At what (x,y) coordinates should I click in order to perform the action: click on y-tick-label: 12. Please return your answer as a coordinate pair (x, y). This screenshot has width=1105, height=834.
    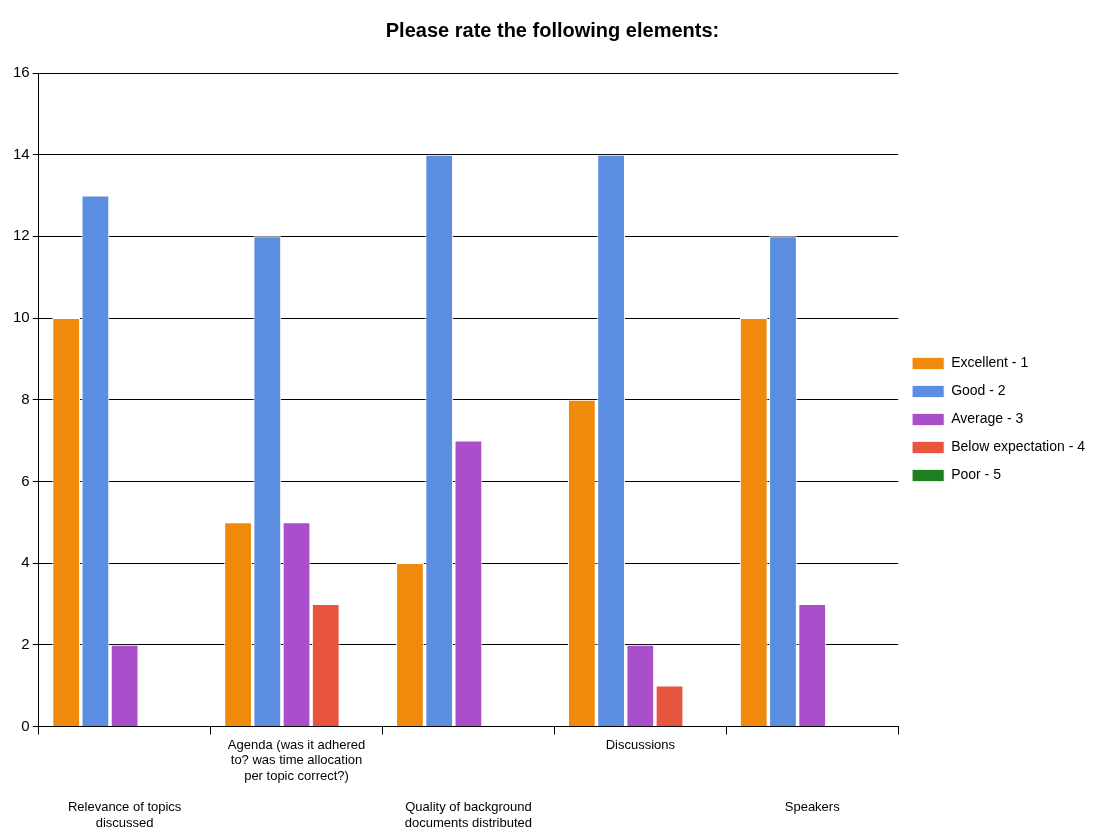
    Looking at the image, I should click on (21, 235).